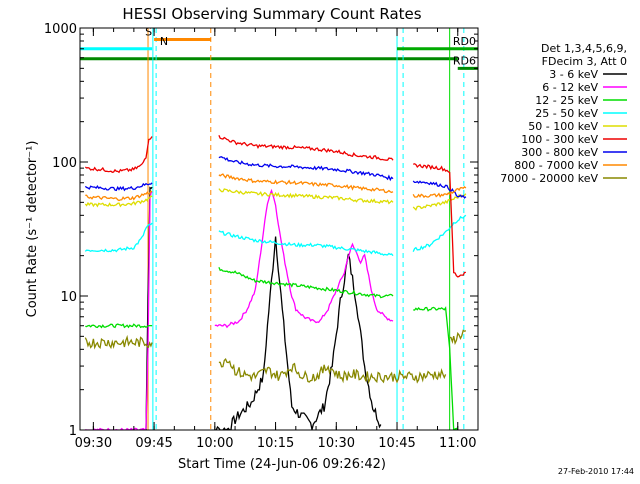 The width and height of the screenshot is (640, 484). I want to click on annotation-label: RD6, so click(464, 60).